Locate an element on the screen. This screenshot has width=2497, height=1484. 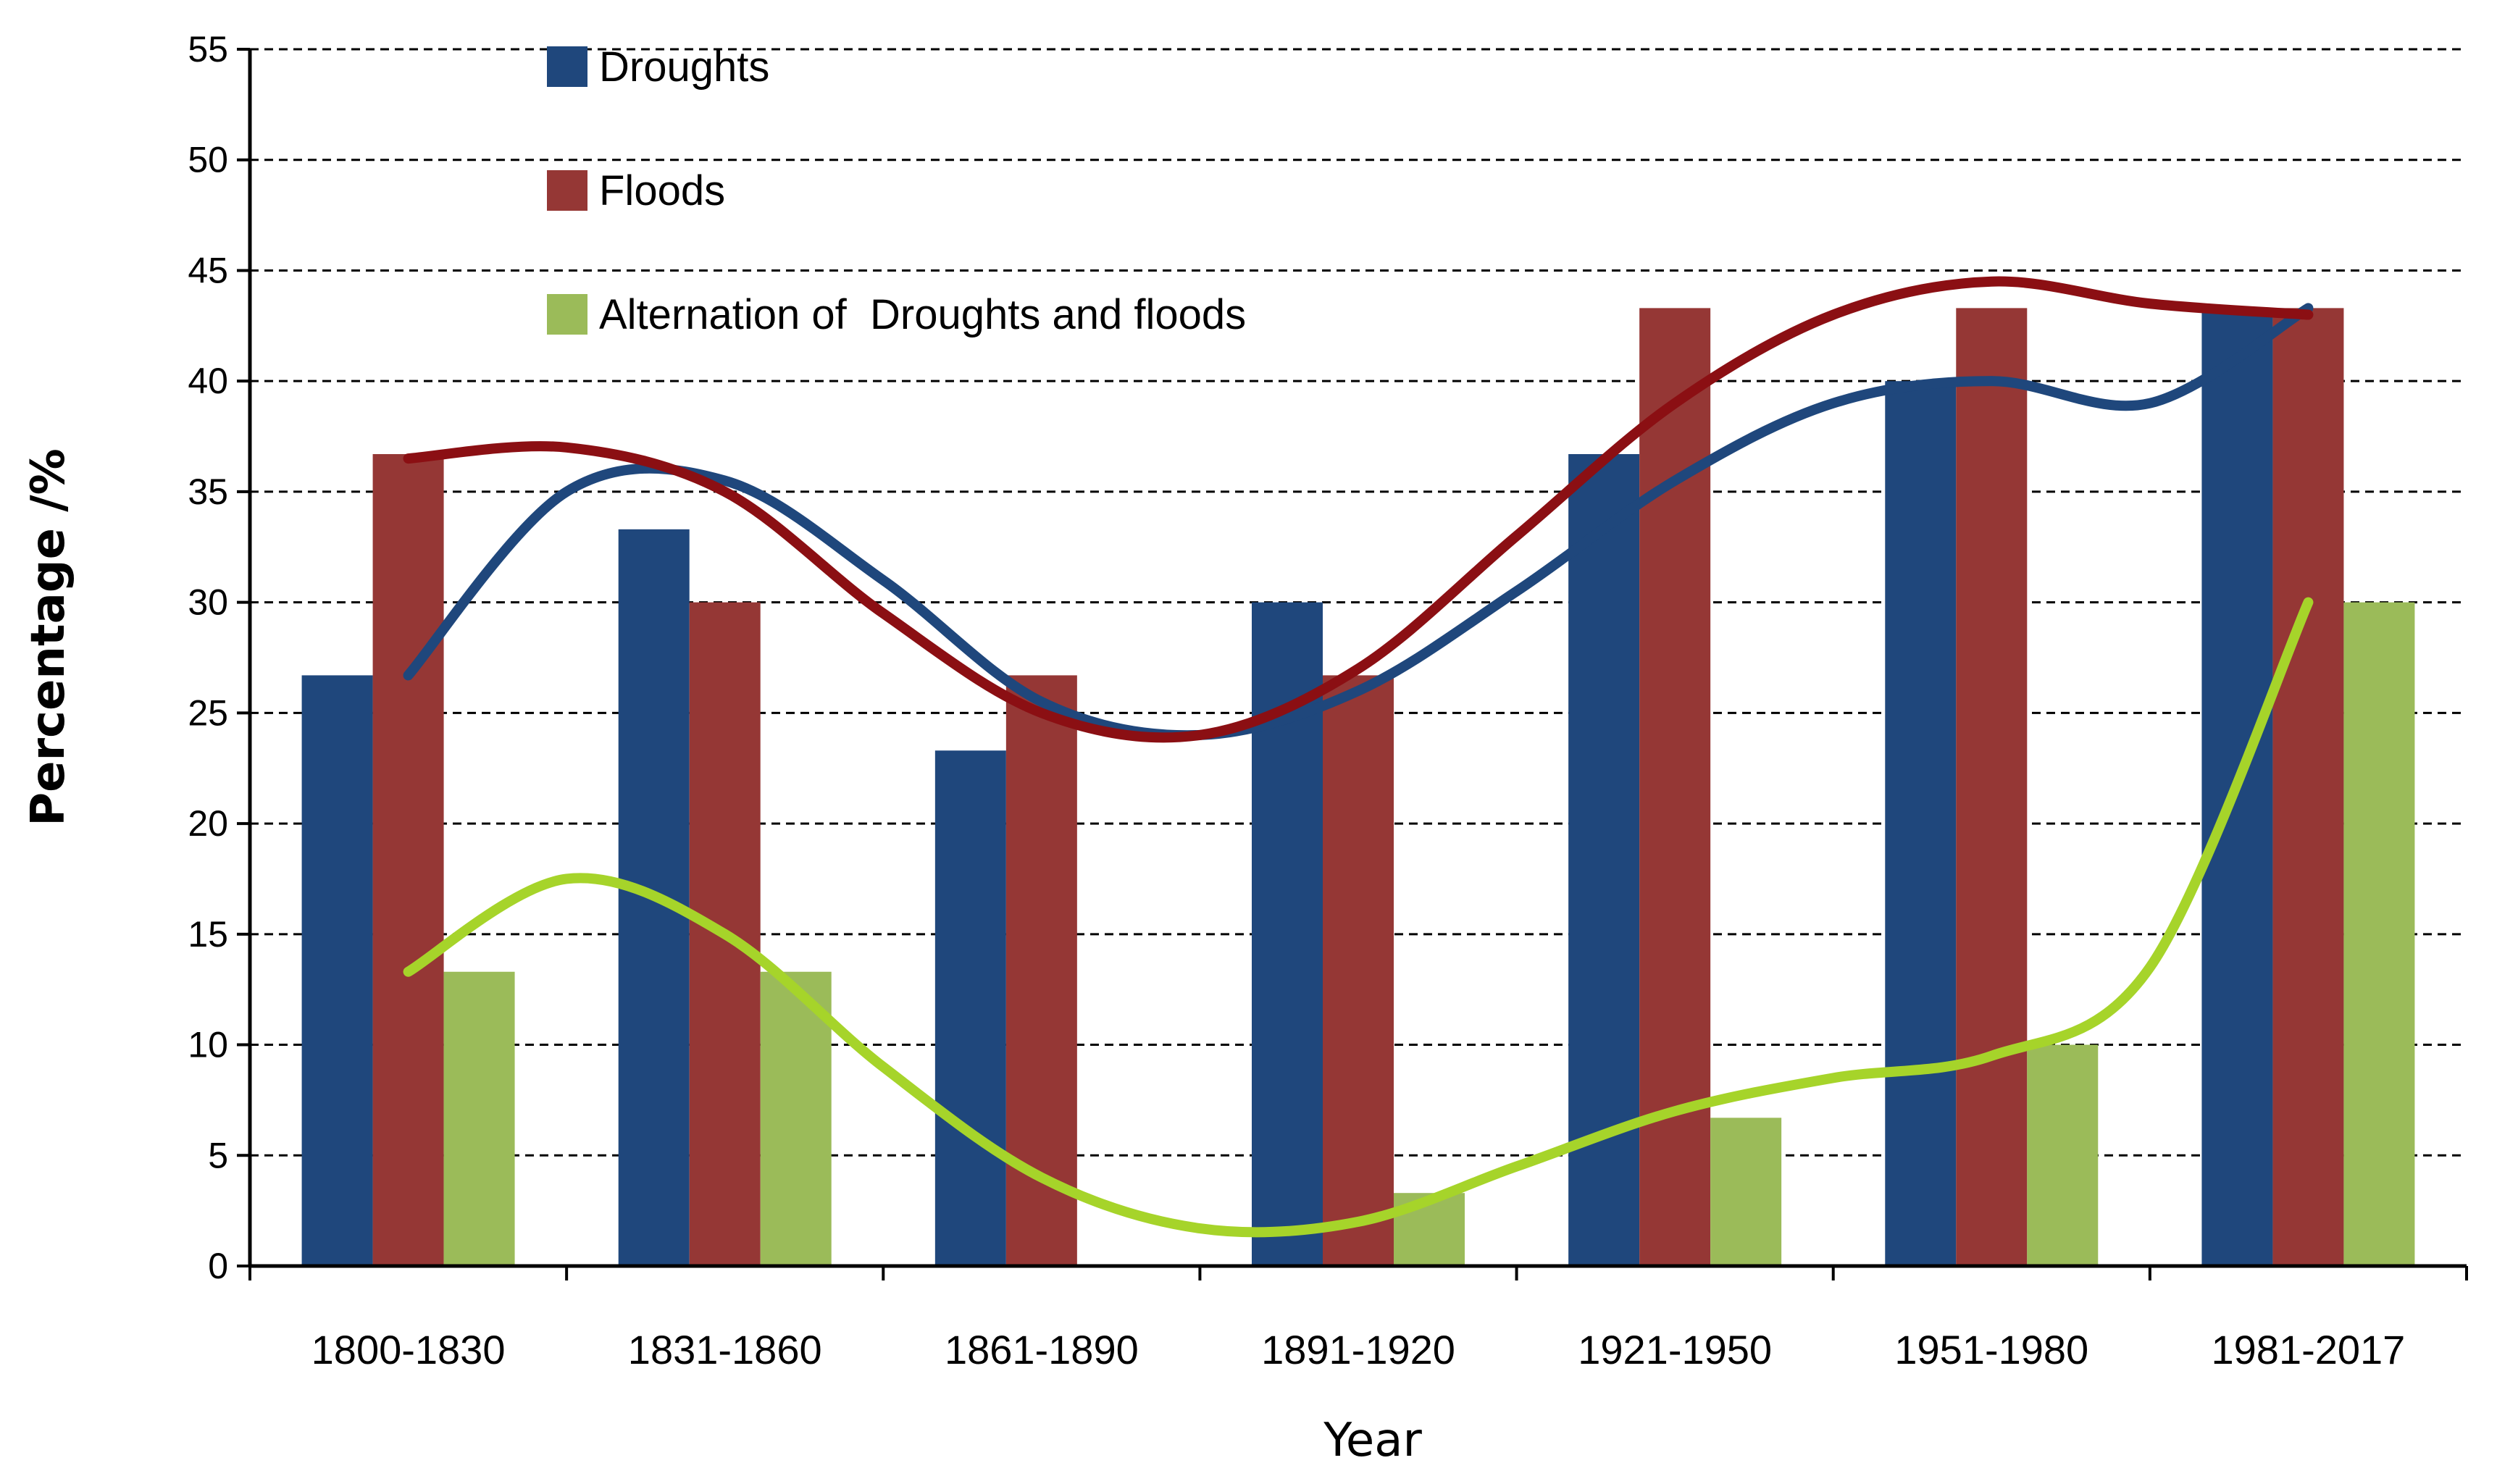
x-category-label-0: 1800-1830 is located at coordinates (408, 1349).